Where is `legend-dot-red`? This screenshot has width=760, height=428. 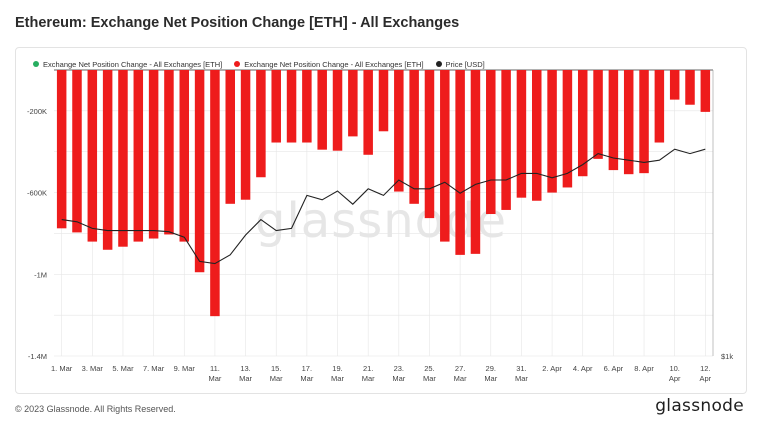 legend-dot-red is located at coordinates (237, 64).